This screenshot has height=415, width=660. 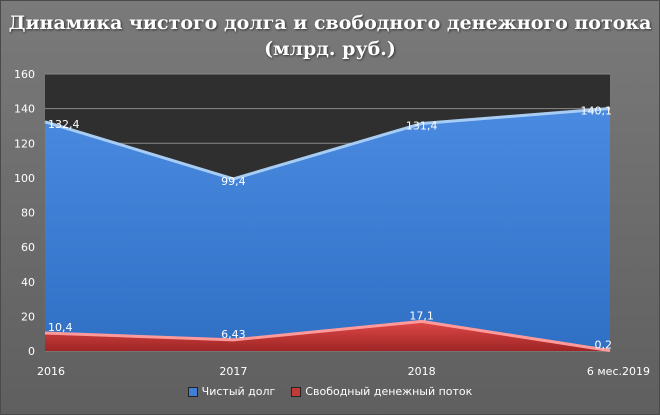 What do you see at coordinates (389, 391) in the screenshot?
I see `legend-label-free-cash-flow: Свободный денежный поток` at bounding box center [389, 391].